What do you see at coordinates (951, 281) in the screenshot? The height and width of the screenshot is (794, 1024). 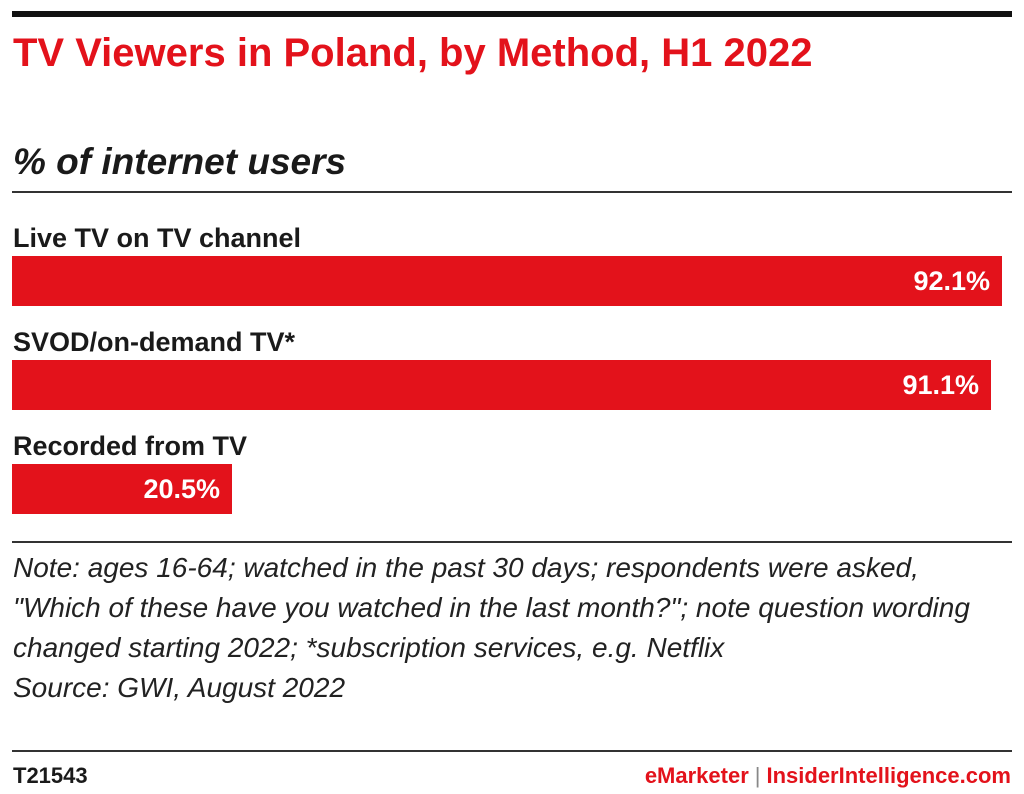 I see `value-label: 92.1%` at bounding box center [951, 281].